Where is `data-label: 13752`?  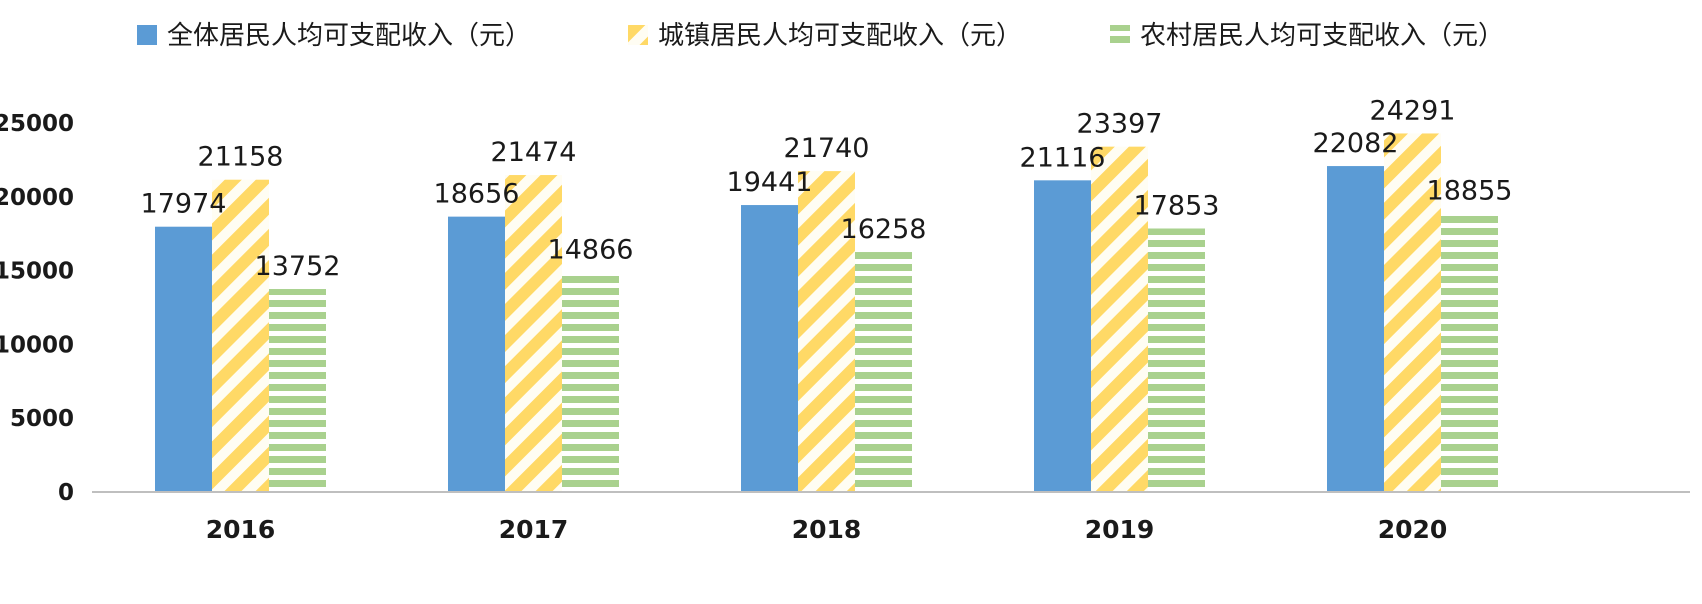 data-label: 13752 is located at coordinates (298, 266).